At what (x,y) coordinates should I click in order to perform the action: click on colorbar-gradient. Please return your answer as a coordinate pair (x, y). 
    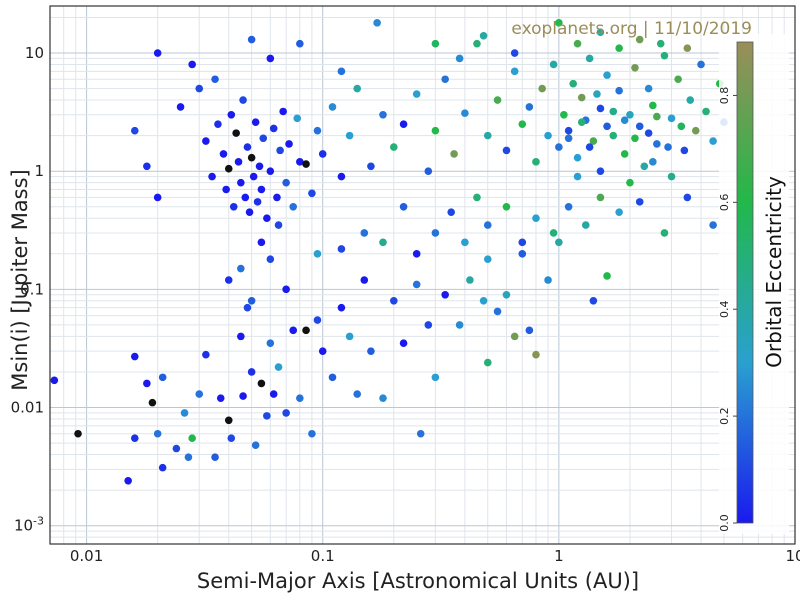
    Looking at the image, I should click on (745, 282).